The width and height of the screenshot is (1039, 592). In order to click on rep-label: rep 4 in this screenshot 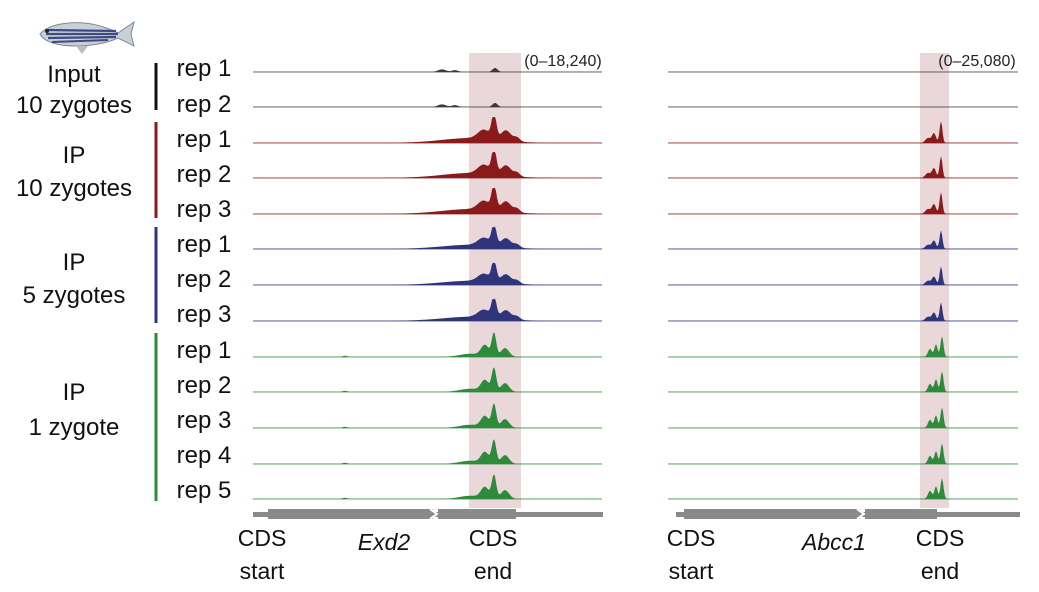, I will do `click(204, 455)`.